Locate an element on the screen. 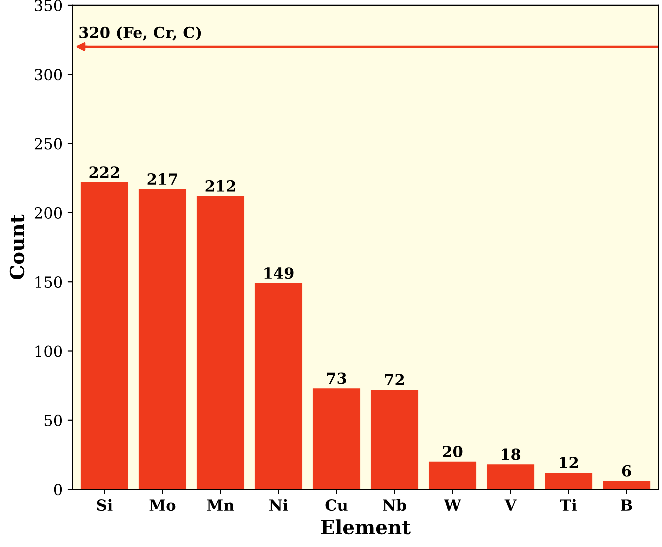 This screenshot has width=662, height=547. data-label: 212 is located at coordinates (221, 186).